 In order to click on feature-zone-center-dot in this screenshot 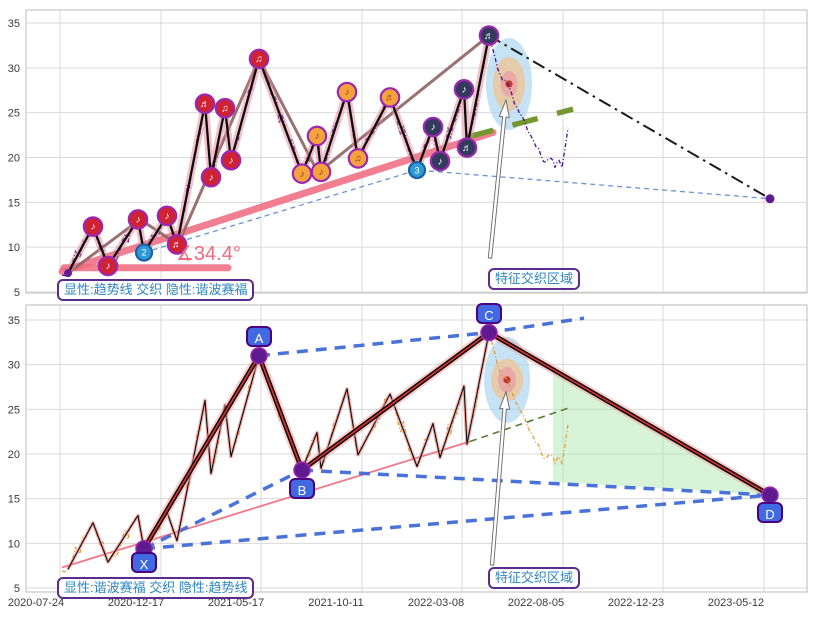, I will do `click(509, 84)`.